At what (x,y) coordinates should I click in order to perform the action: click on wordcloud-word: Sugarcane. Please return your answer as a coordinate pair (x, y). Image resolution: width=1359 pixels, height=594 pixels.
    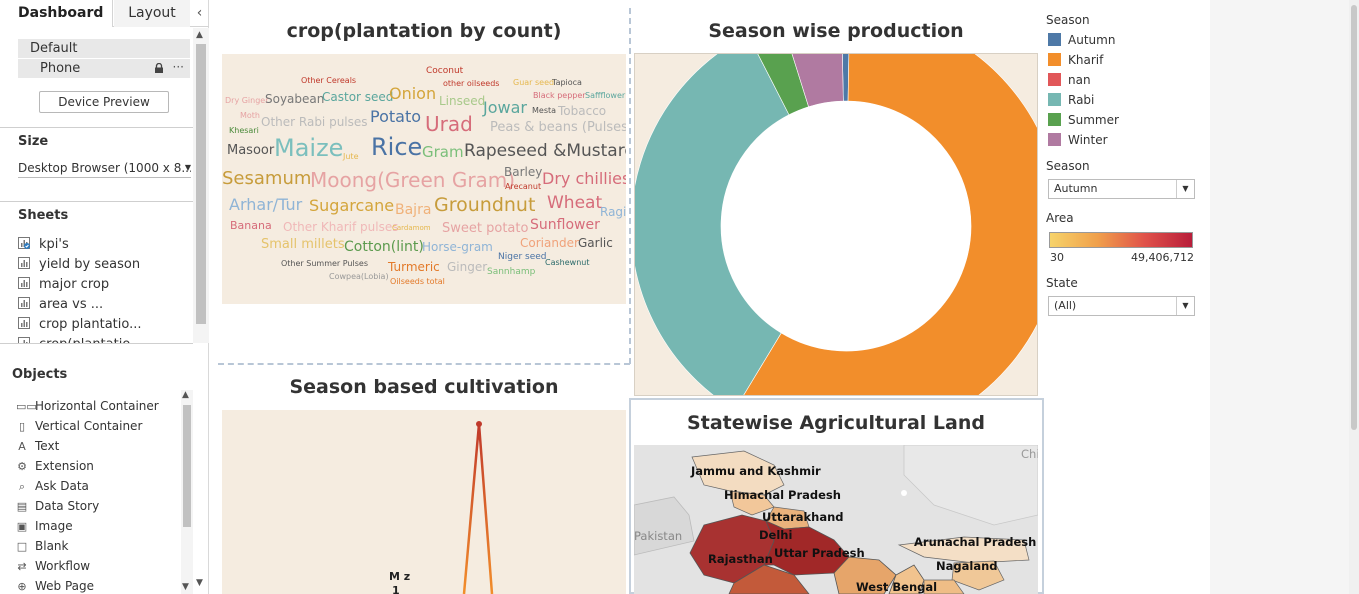
    Looking at the image, I should click on (352, 205).